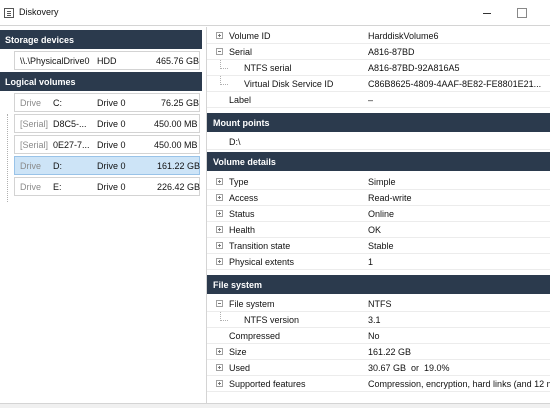  Describe the element at coordinates (239, 182) in the screenshot. I see `property-name: Type` at that location.